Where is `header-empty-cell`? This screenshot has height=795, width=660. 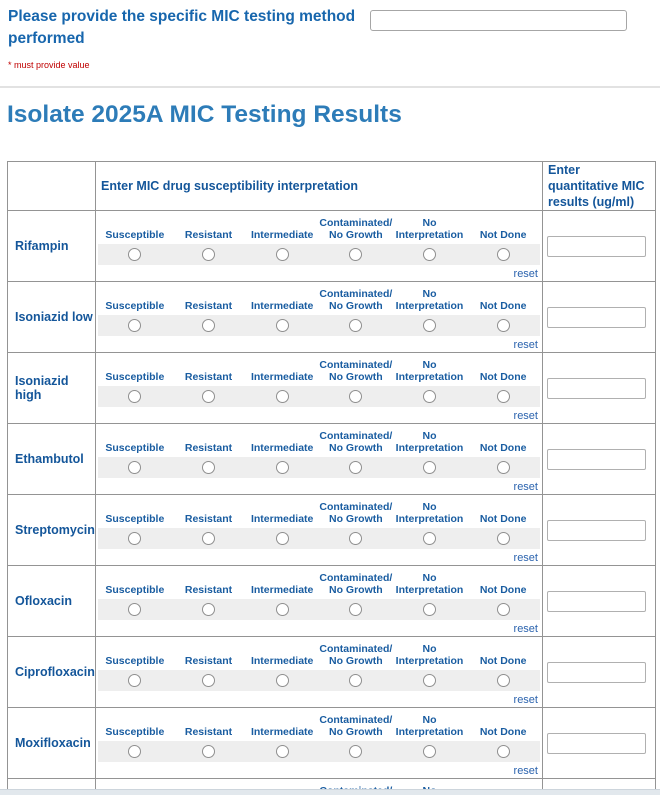
header-empty-cell is located at coordinates (51, 186).